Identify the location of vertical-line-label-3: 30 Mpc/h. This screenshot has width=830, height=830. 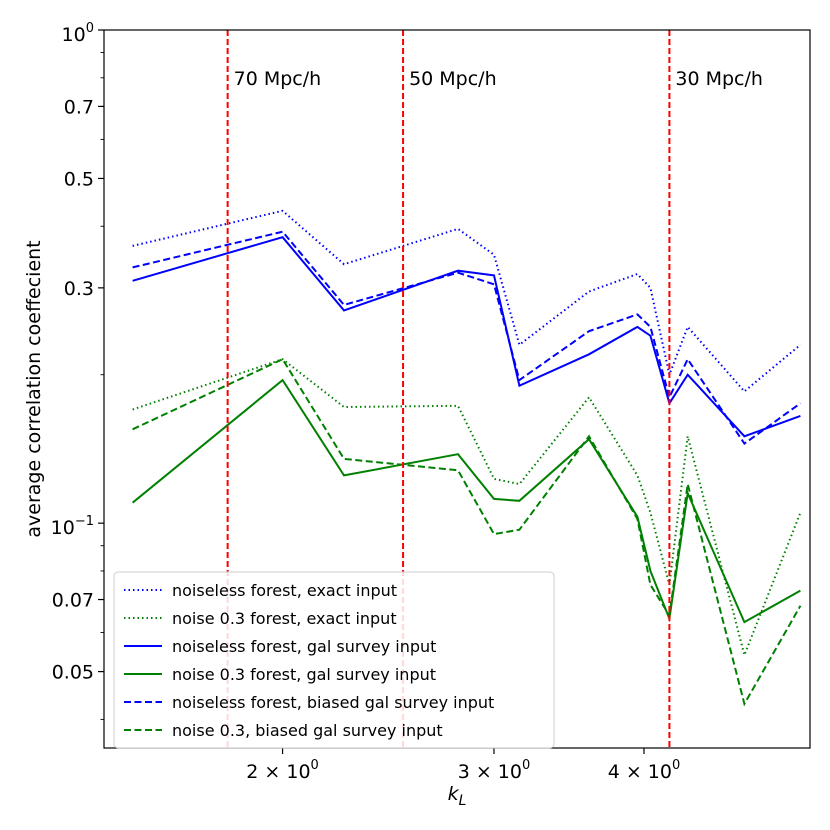
(719, 79).